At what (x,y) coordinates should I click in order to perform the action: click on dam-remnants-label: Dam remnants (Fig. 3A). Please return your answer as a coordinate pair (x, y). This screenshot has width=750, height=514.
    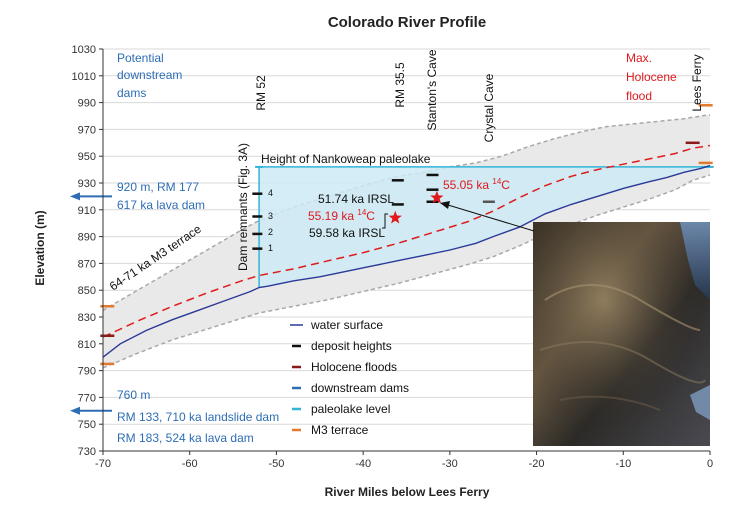
    Looking at the image, I should click on (243, 207).